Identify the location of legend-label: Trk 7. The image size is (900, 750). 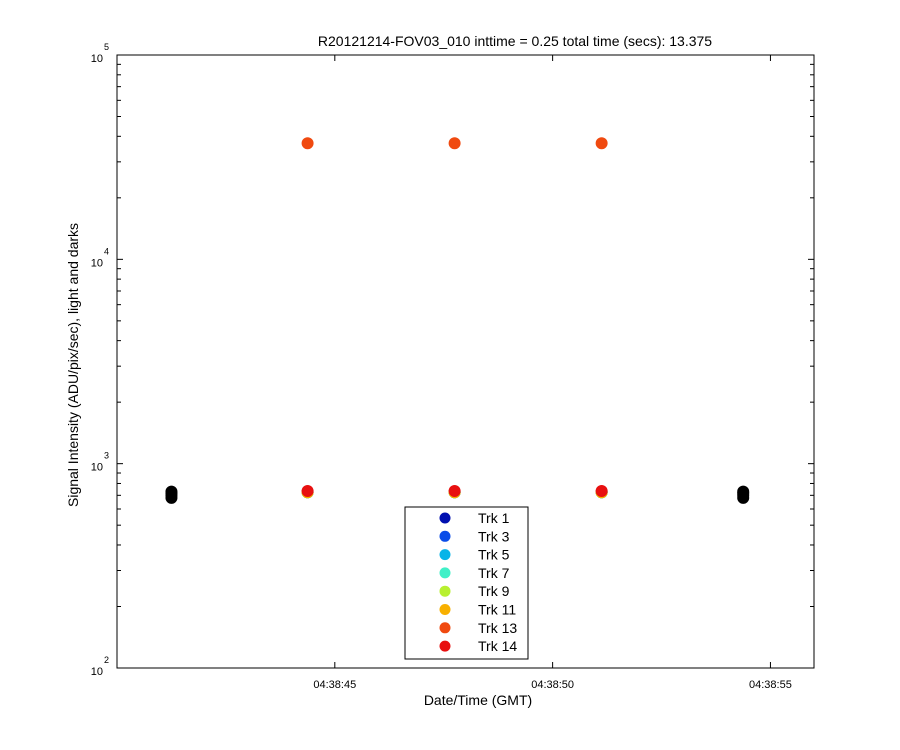
(494, 573).